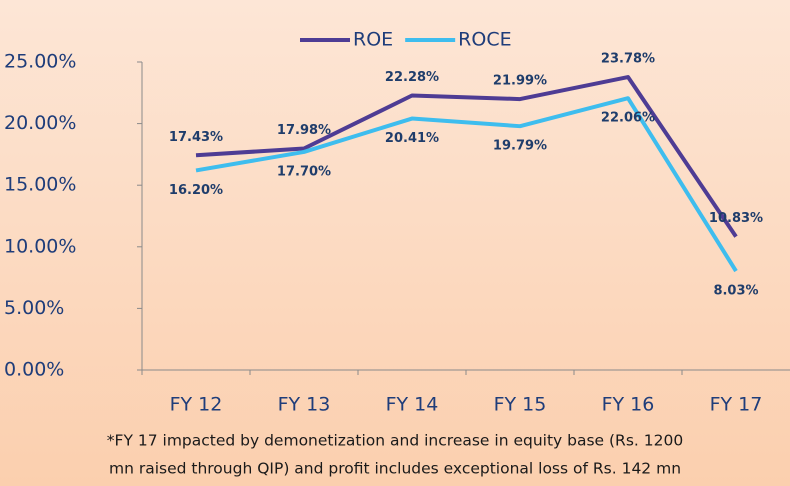  What do you see at coordinates (34, 308) in the screenshot?
I see `y-tick-label: 5.00%` at bounding box center [34, 308].